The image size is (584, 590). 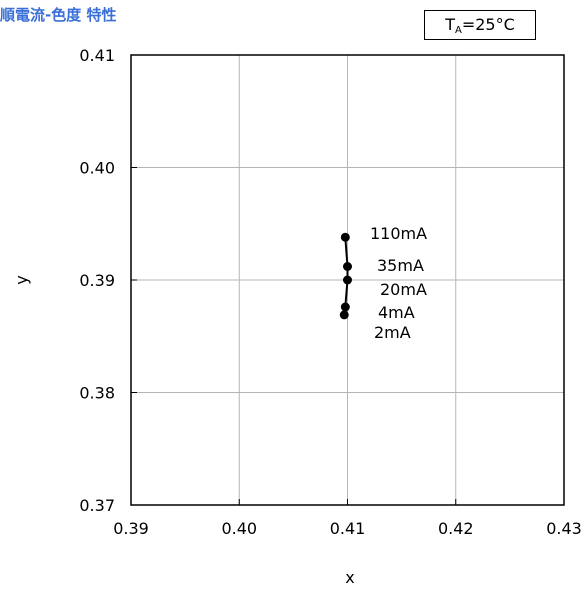 What do you see at coordinates (97, 393) in the screenshot?
I see `y-tick-label: 0.38` at bounding box center [97, 393].